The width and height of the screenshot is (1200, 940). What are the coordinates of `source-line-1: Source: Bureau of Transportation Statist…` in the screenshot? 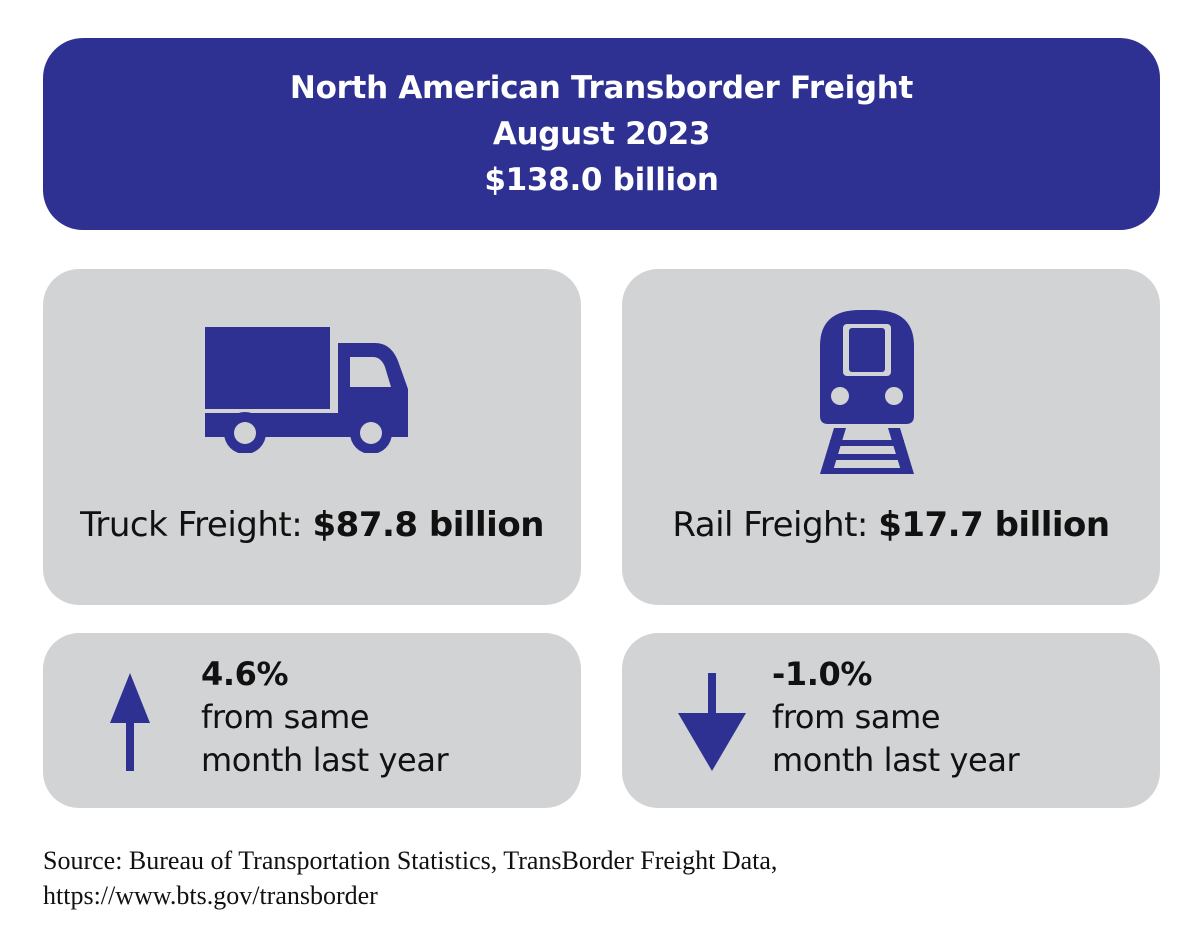 It's located at (410, 860).